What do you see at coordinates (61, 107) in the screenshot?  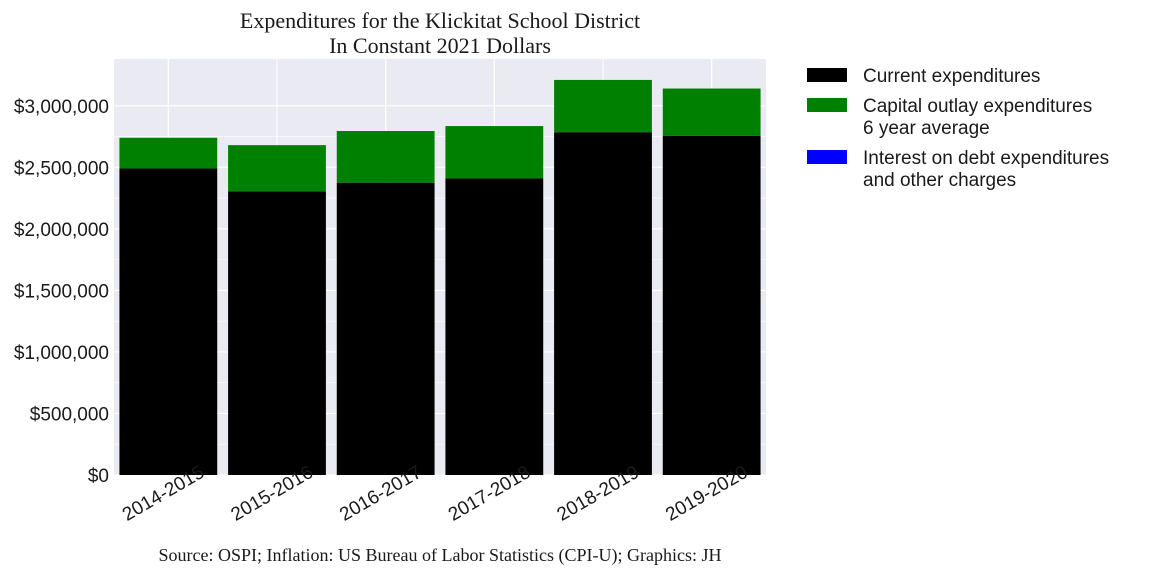 I see `y-tick-label: $3,000,000` at bounding box center [61, 107].